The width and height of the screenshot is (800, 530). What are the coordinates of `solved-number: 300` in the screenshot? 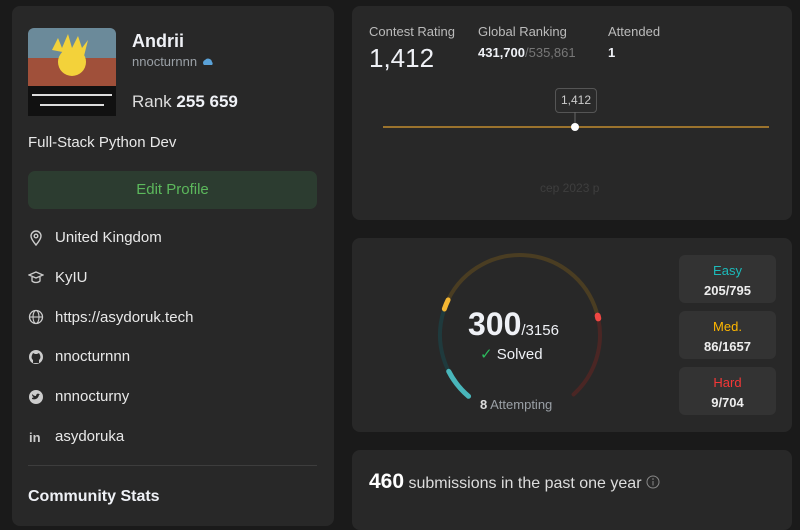 It's located at (495, 324).